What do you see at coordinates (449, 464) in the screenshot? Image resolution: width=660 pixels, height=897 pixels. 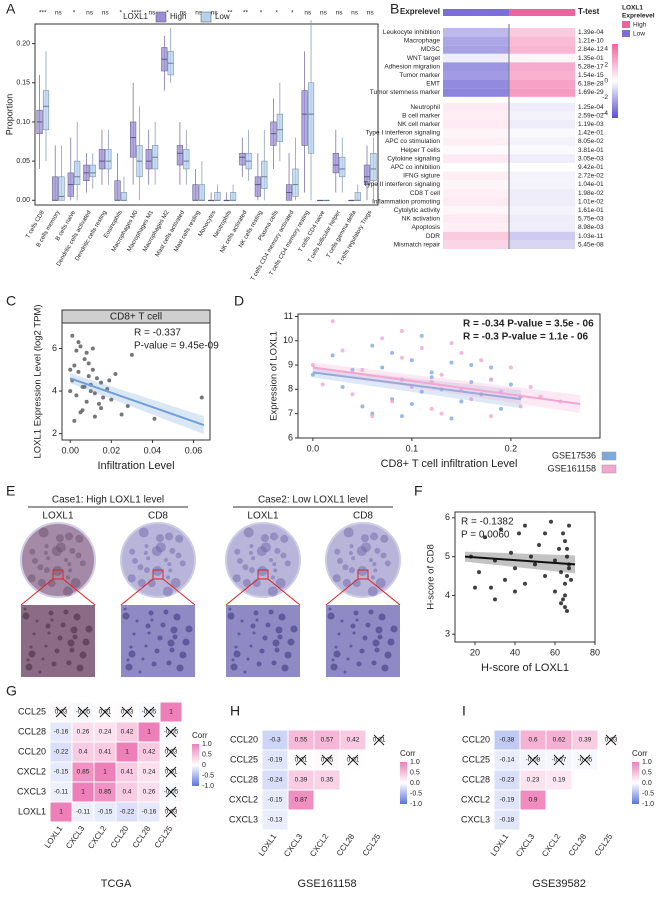 I see `x-axis-title: CD8+ T cell infiltration Level` at bounding box center [449, 464].